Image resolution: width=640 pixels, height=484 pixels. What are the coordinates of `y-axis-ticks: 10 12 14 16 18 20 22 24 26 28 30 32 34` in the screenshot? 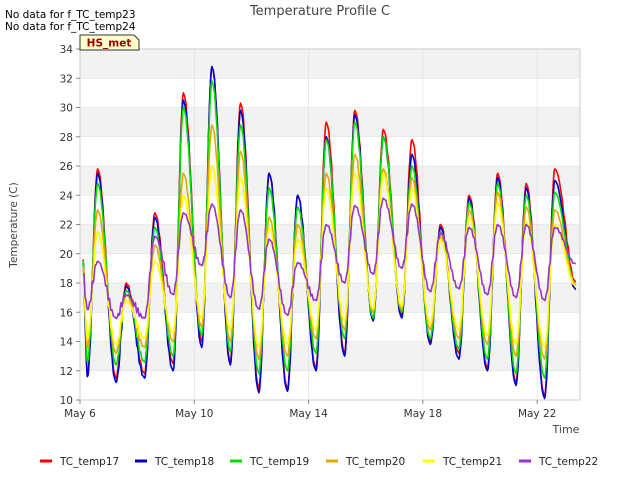 It's located at (70, 225).